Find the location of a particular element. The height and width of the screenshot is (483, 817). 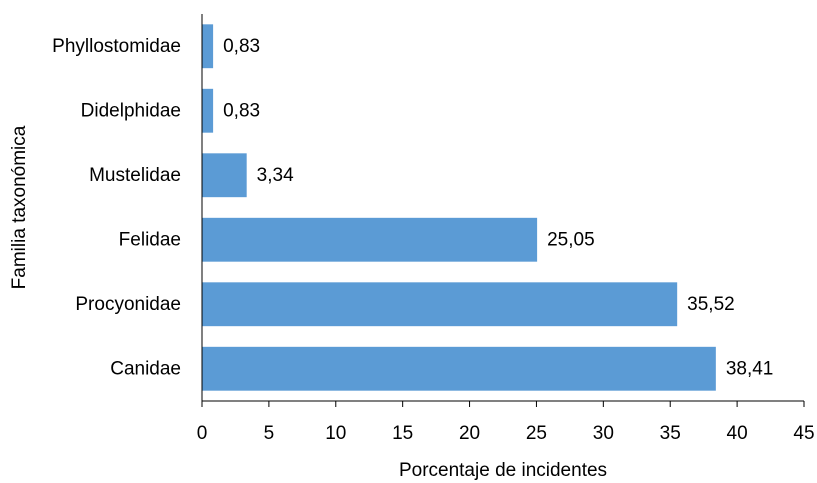

bar-phyllostomidae is located at coordinates (208, 46).